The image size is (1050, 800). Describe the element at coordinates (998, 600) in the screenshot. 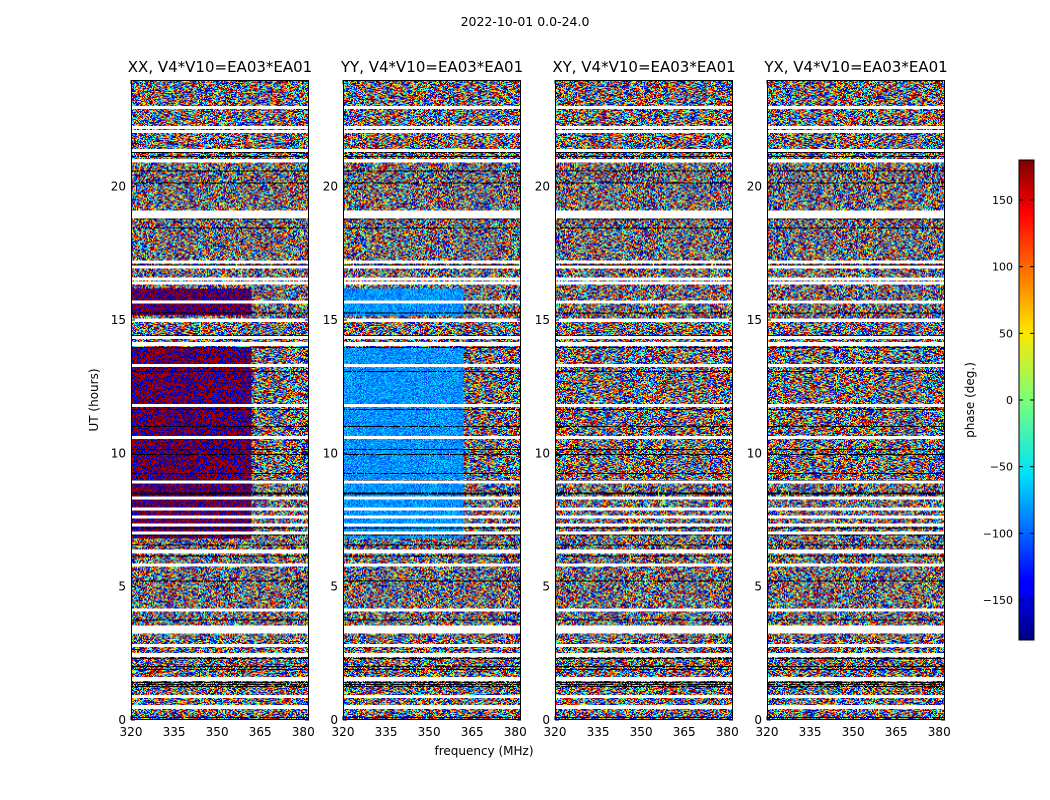

I see `colorbar-tick-label: −150` at that location.